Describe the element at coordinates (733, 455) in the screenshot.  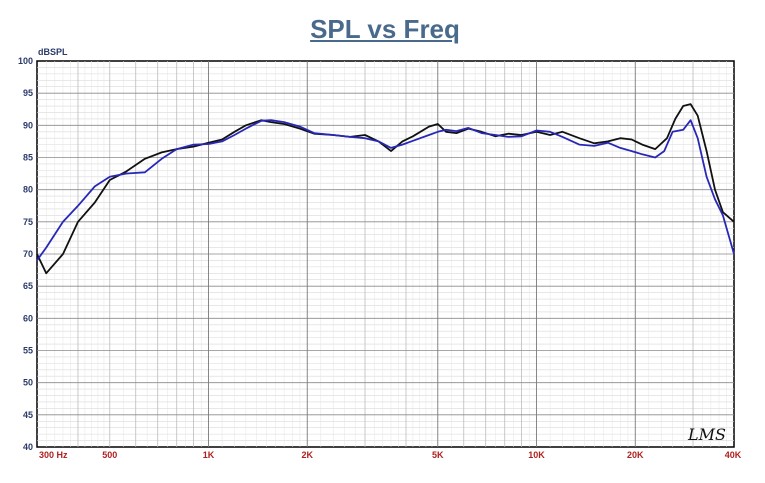
I see `x-tick-label: 40K` at that location.